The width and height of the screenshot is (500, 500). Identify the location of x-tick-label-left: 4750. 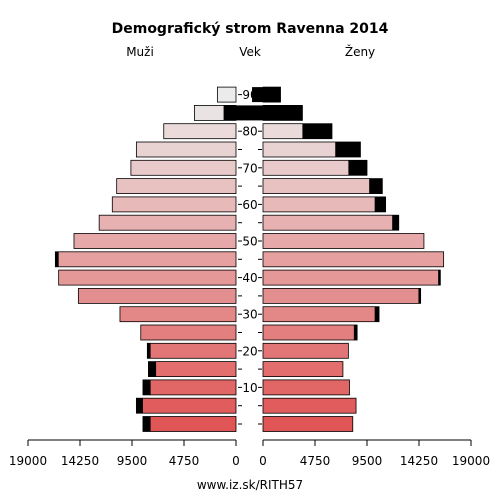
(184, 461).